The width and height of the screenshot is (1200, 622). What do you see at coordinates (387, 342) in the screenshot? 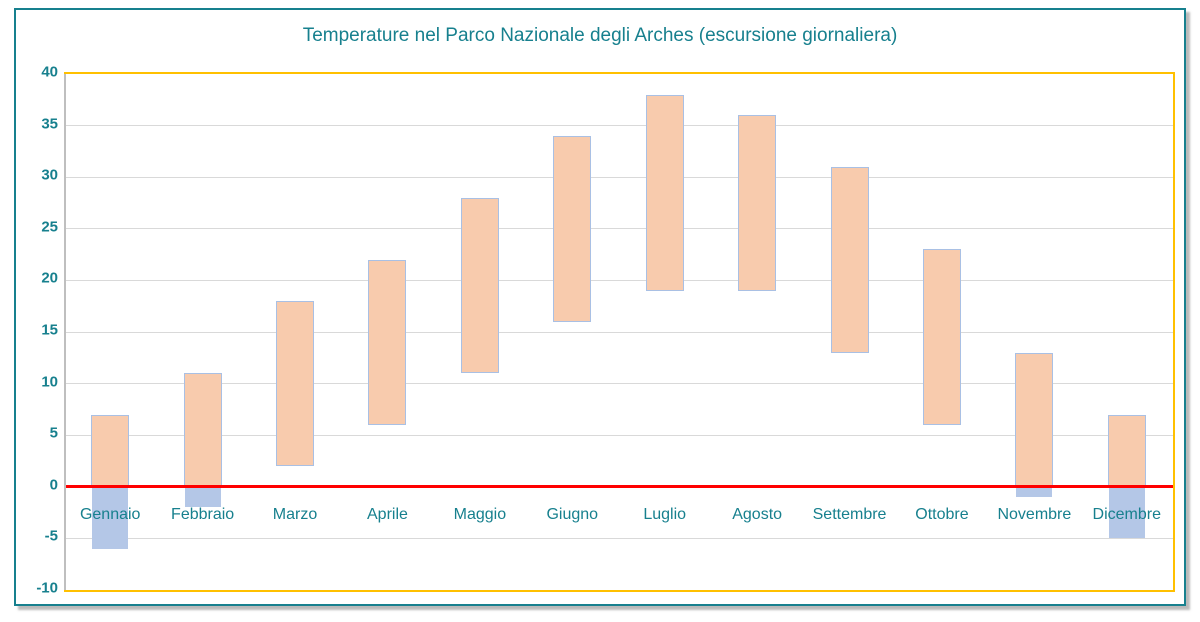
I see `temp-range-bar-positive-aprile` at bounding box center [387, 342].